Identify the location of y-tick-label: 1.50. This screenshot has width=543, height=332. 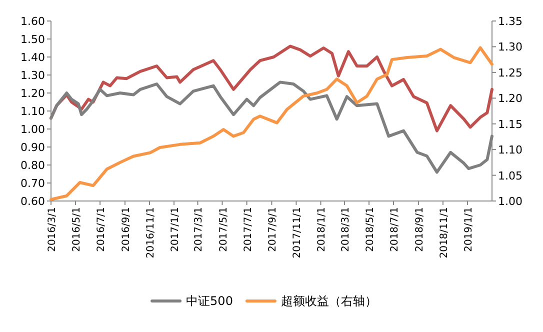
(32, 39).